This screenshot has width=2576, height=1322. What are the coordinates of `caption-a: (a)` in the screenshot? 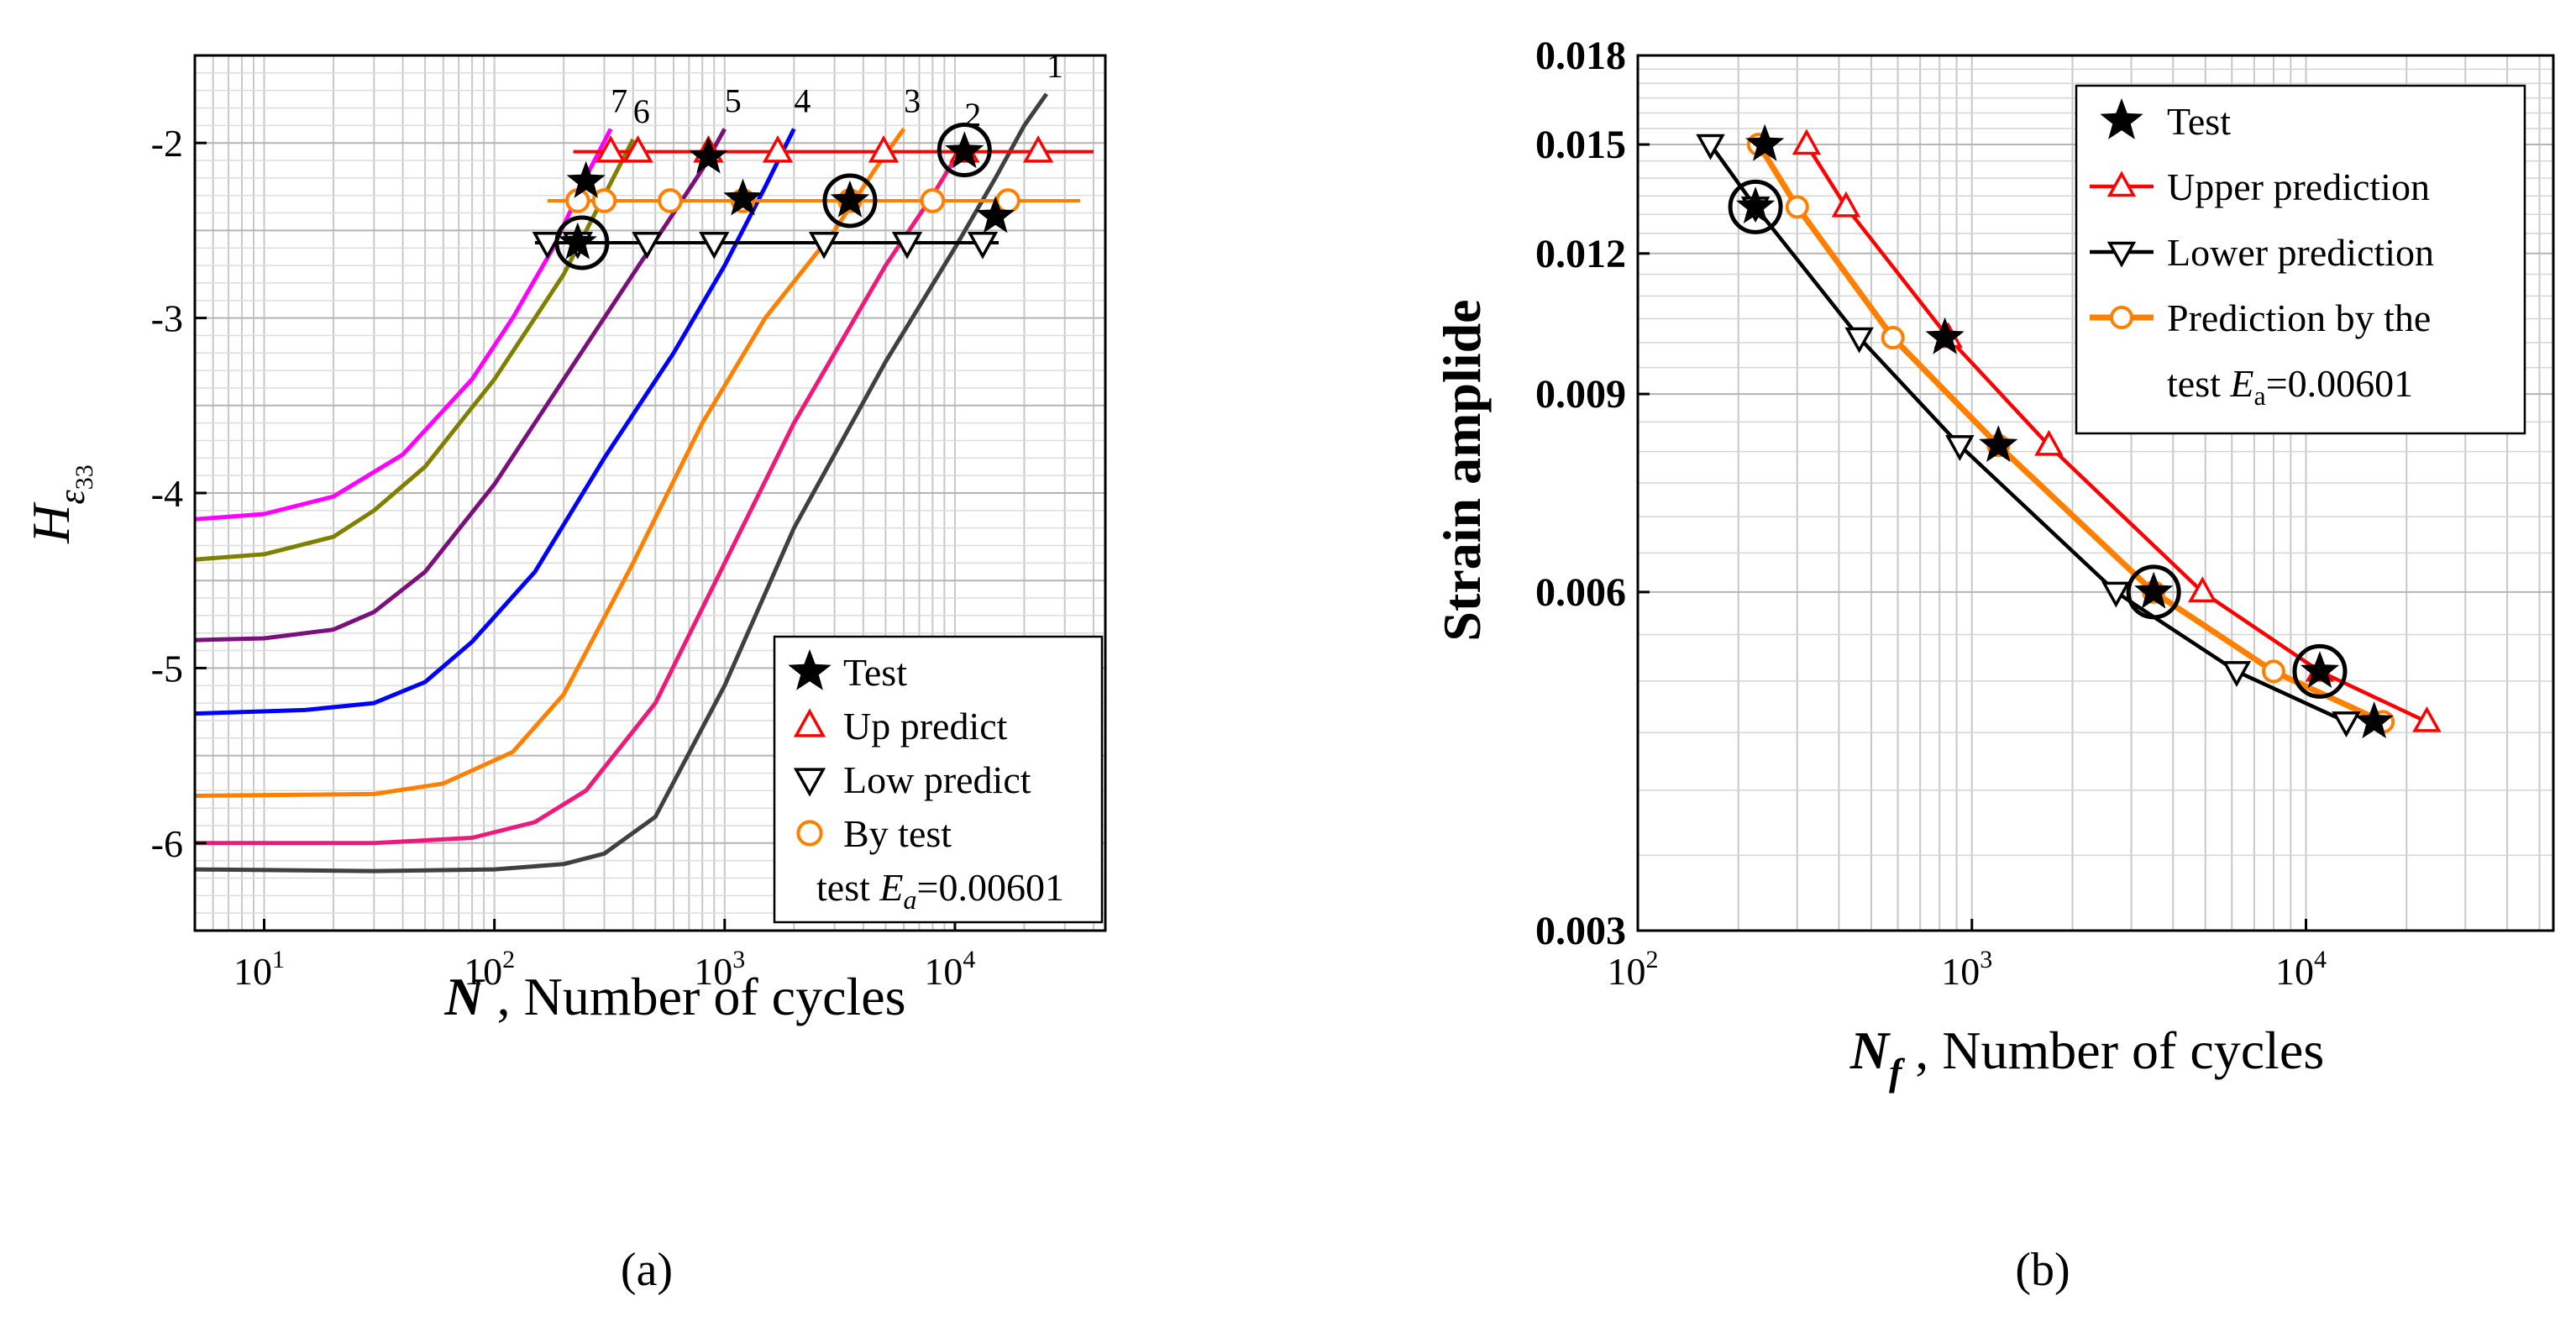 It's located at (647, 1270).